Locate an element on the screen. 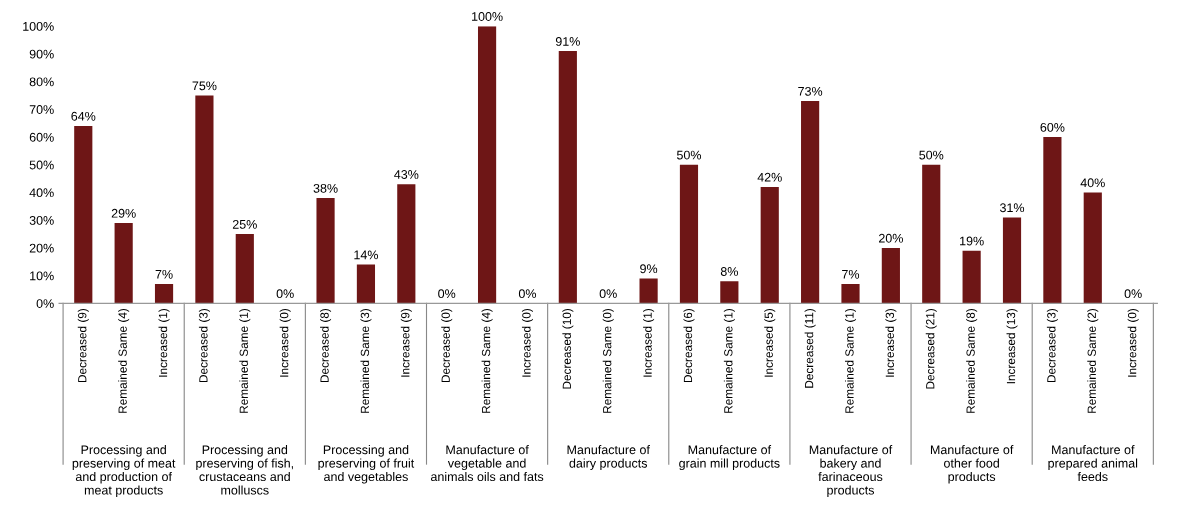 This screenshot has height=523, width=1181. y-tick-label: 100% is located at coordinates (38, 26).